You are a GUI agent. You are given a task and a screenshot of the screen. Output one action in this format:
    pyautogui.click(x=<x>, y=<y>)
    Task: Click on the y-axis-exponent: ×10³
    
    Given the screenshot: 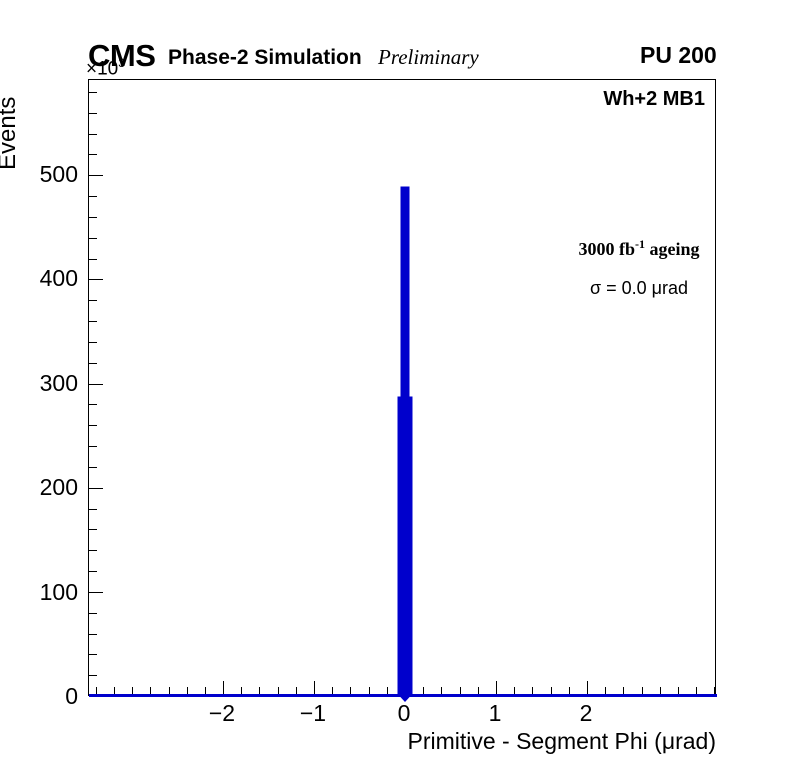 What is the action you would take?
    pyautogui.click(x=105, y=67)
    